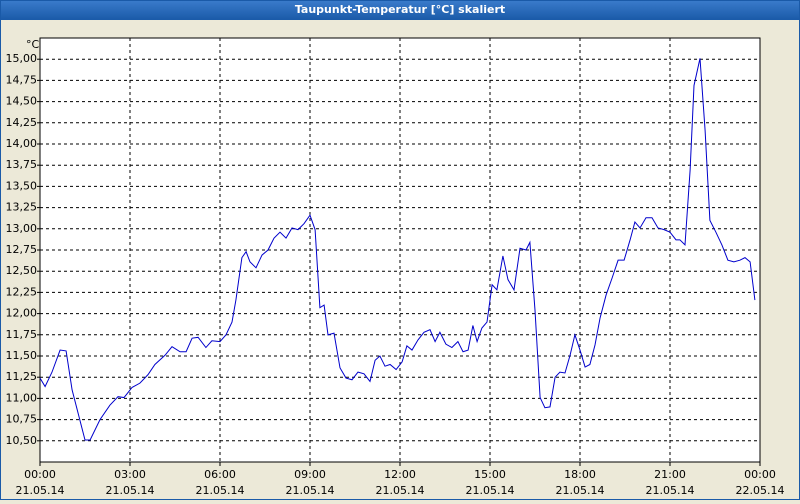  What do you see at coordinates (22, 185) in the screenshot?
I see `y-tick-label: 13,50` at bounding box center [22, 185].